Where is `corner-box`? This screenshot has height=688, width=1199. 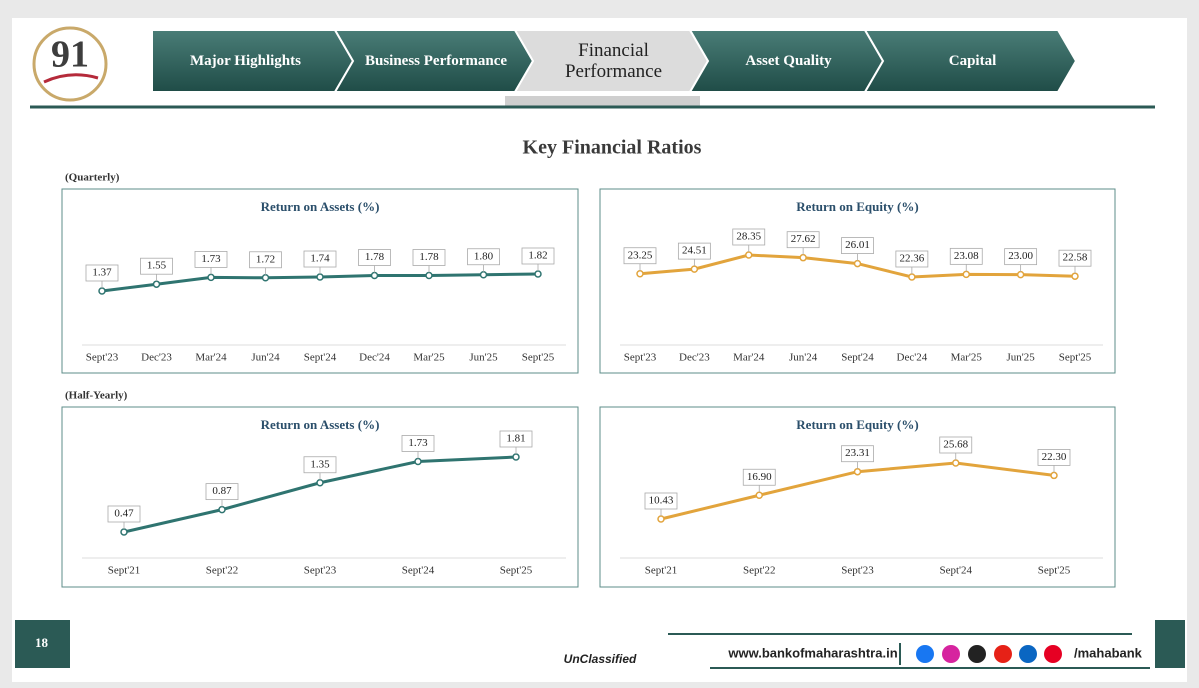
corner-box is located at coordinates (1170, 644).